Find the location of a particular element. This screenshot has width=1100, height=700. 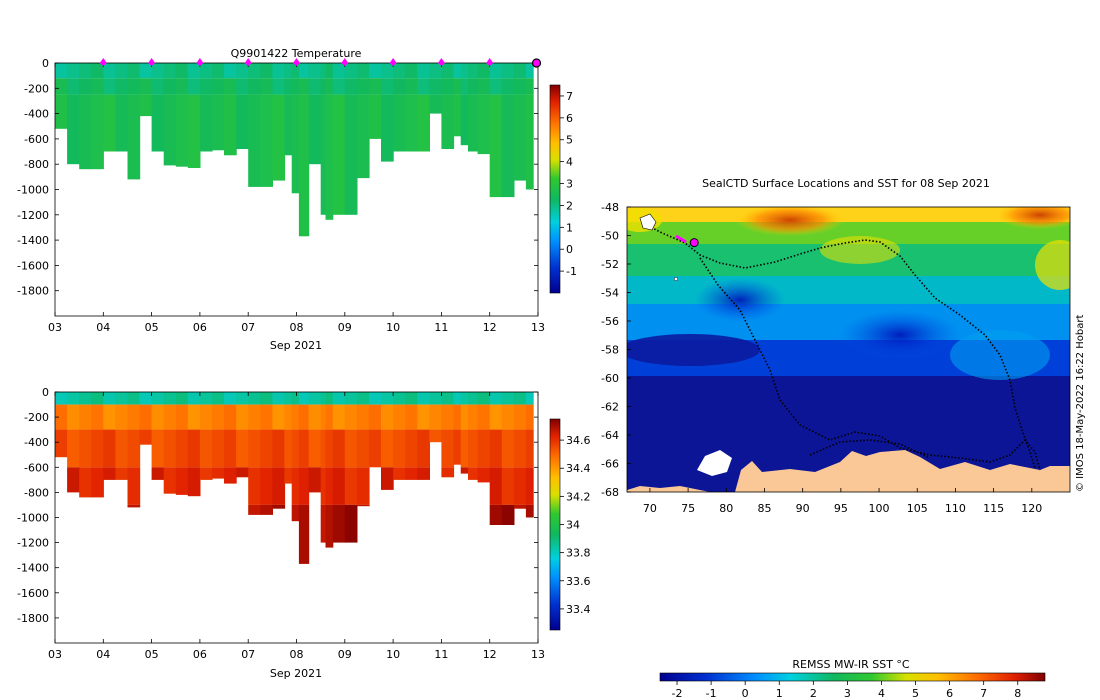

lon-tick-label: 115 is located at coordinates (993, 508).